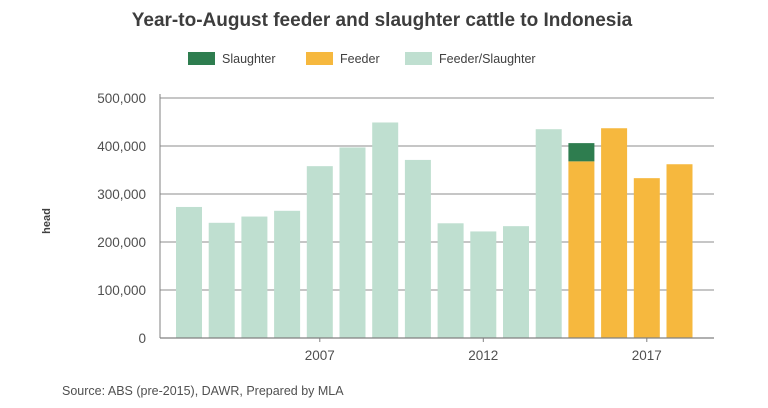 This screenshot has width=768, height=408. I want to click on bar-feeder-slaughter-2010, so click(417, 248).